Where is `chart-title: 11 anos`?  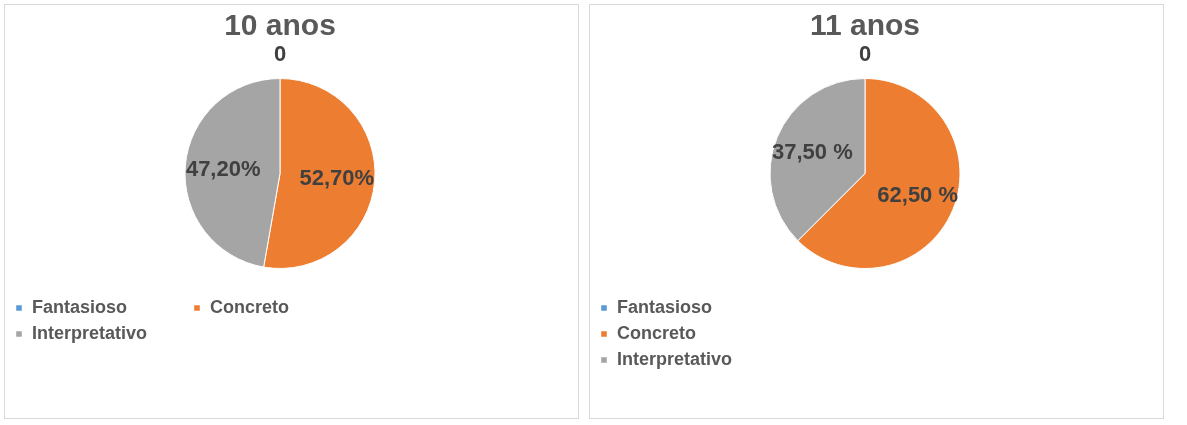
chart-title: 11 anos is located at coordinates (865, 24).